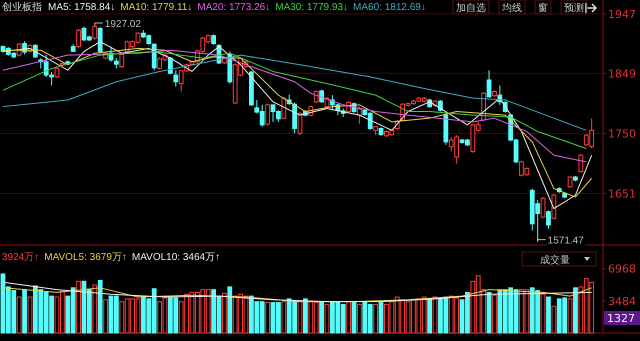 This screenshot has width=640, height=341. I want to click on text: 1327, so click(621, 318).